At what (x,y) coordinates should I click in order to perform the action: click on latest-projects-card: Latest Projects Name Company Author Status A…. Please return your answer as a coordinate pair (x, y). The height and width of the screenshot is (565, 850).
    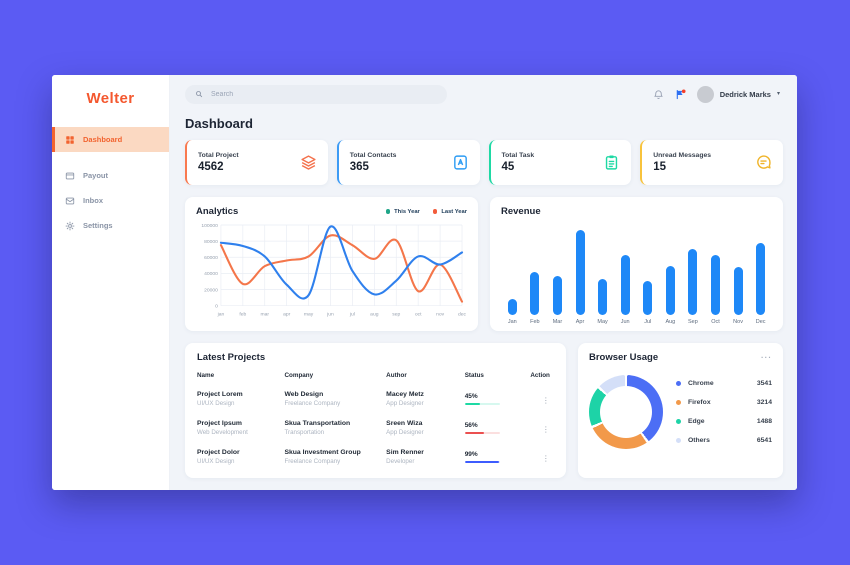
    Looking at the image, I should click on (375, 410).